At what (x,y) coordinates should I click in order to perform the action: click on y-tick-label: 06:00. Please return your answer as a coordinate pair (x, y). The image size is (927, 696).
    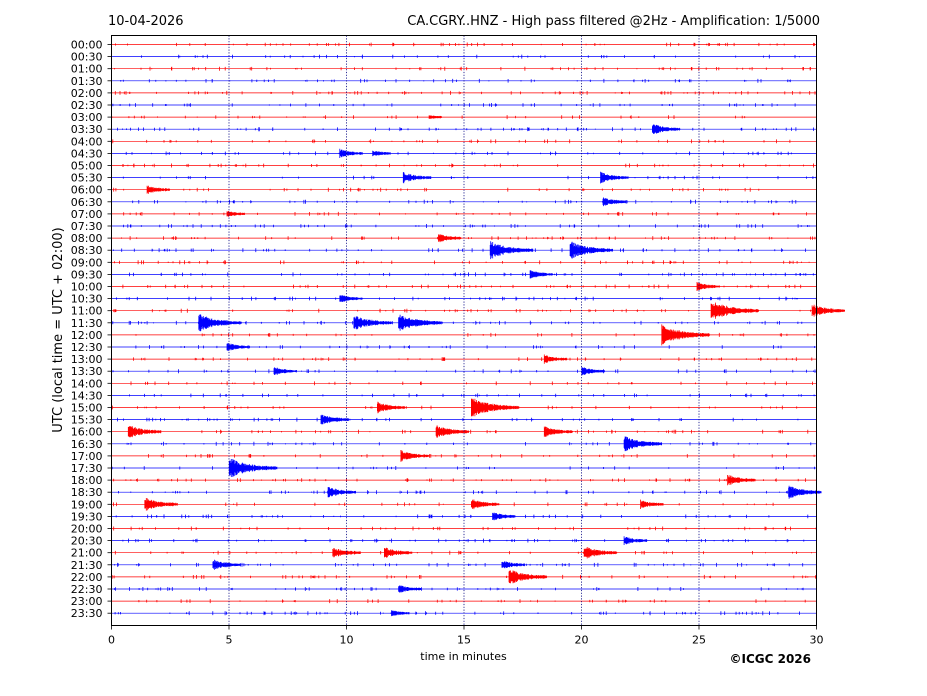
    Looking at the image, I should click on (87, 190).